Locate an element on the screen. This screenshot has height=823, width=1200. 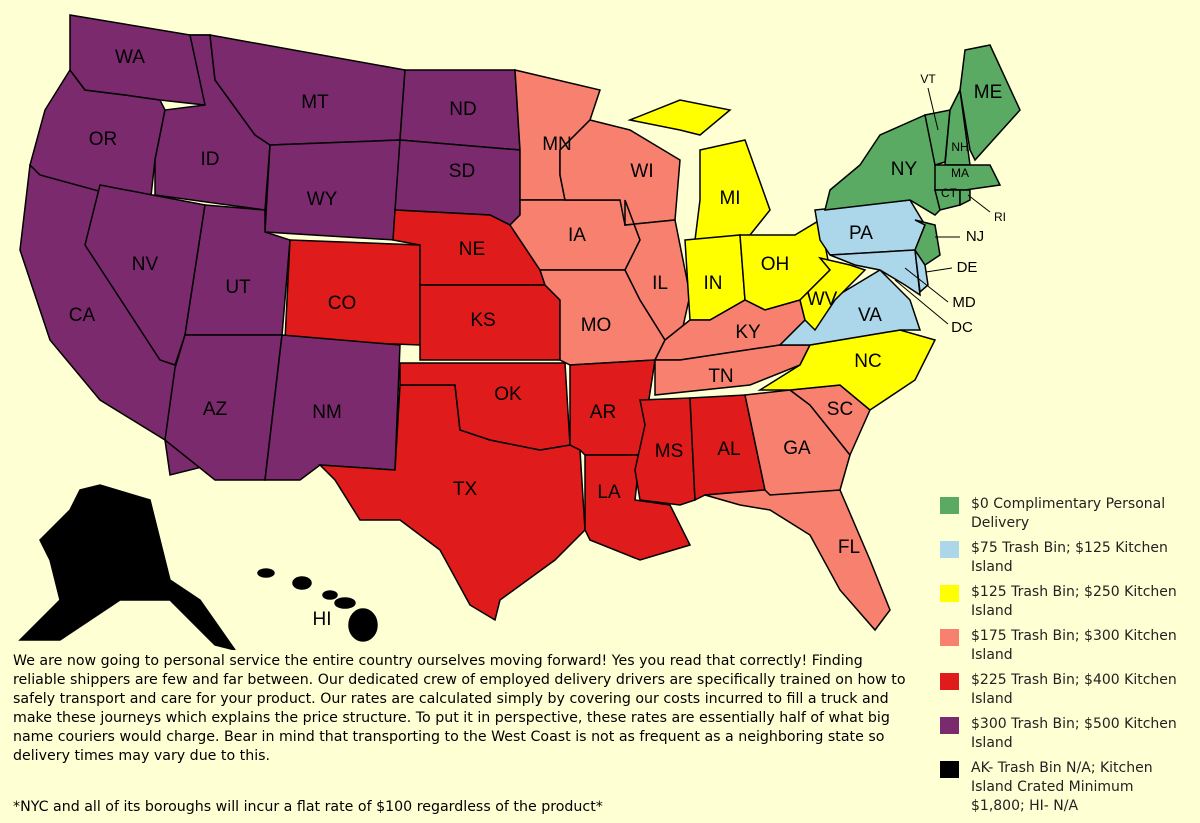
state-label: DE is located at coordinates (967, 267).